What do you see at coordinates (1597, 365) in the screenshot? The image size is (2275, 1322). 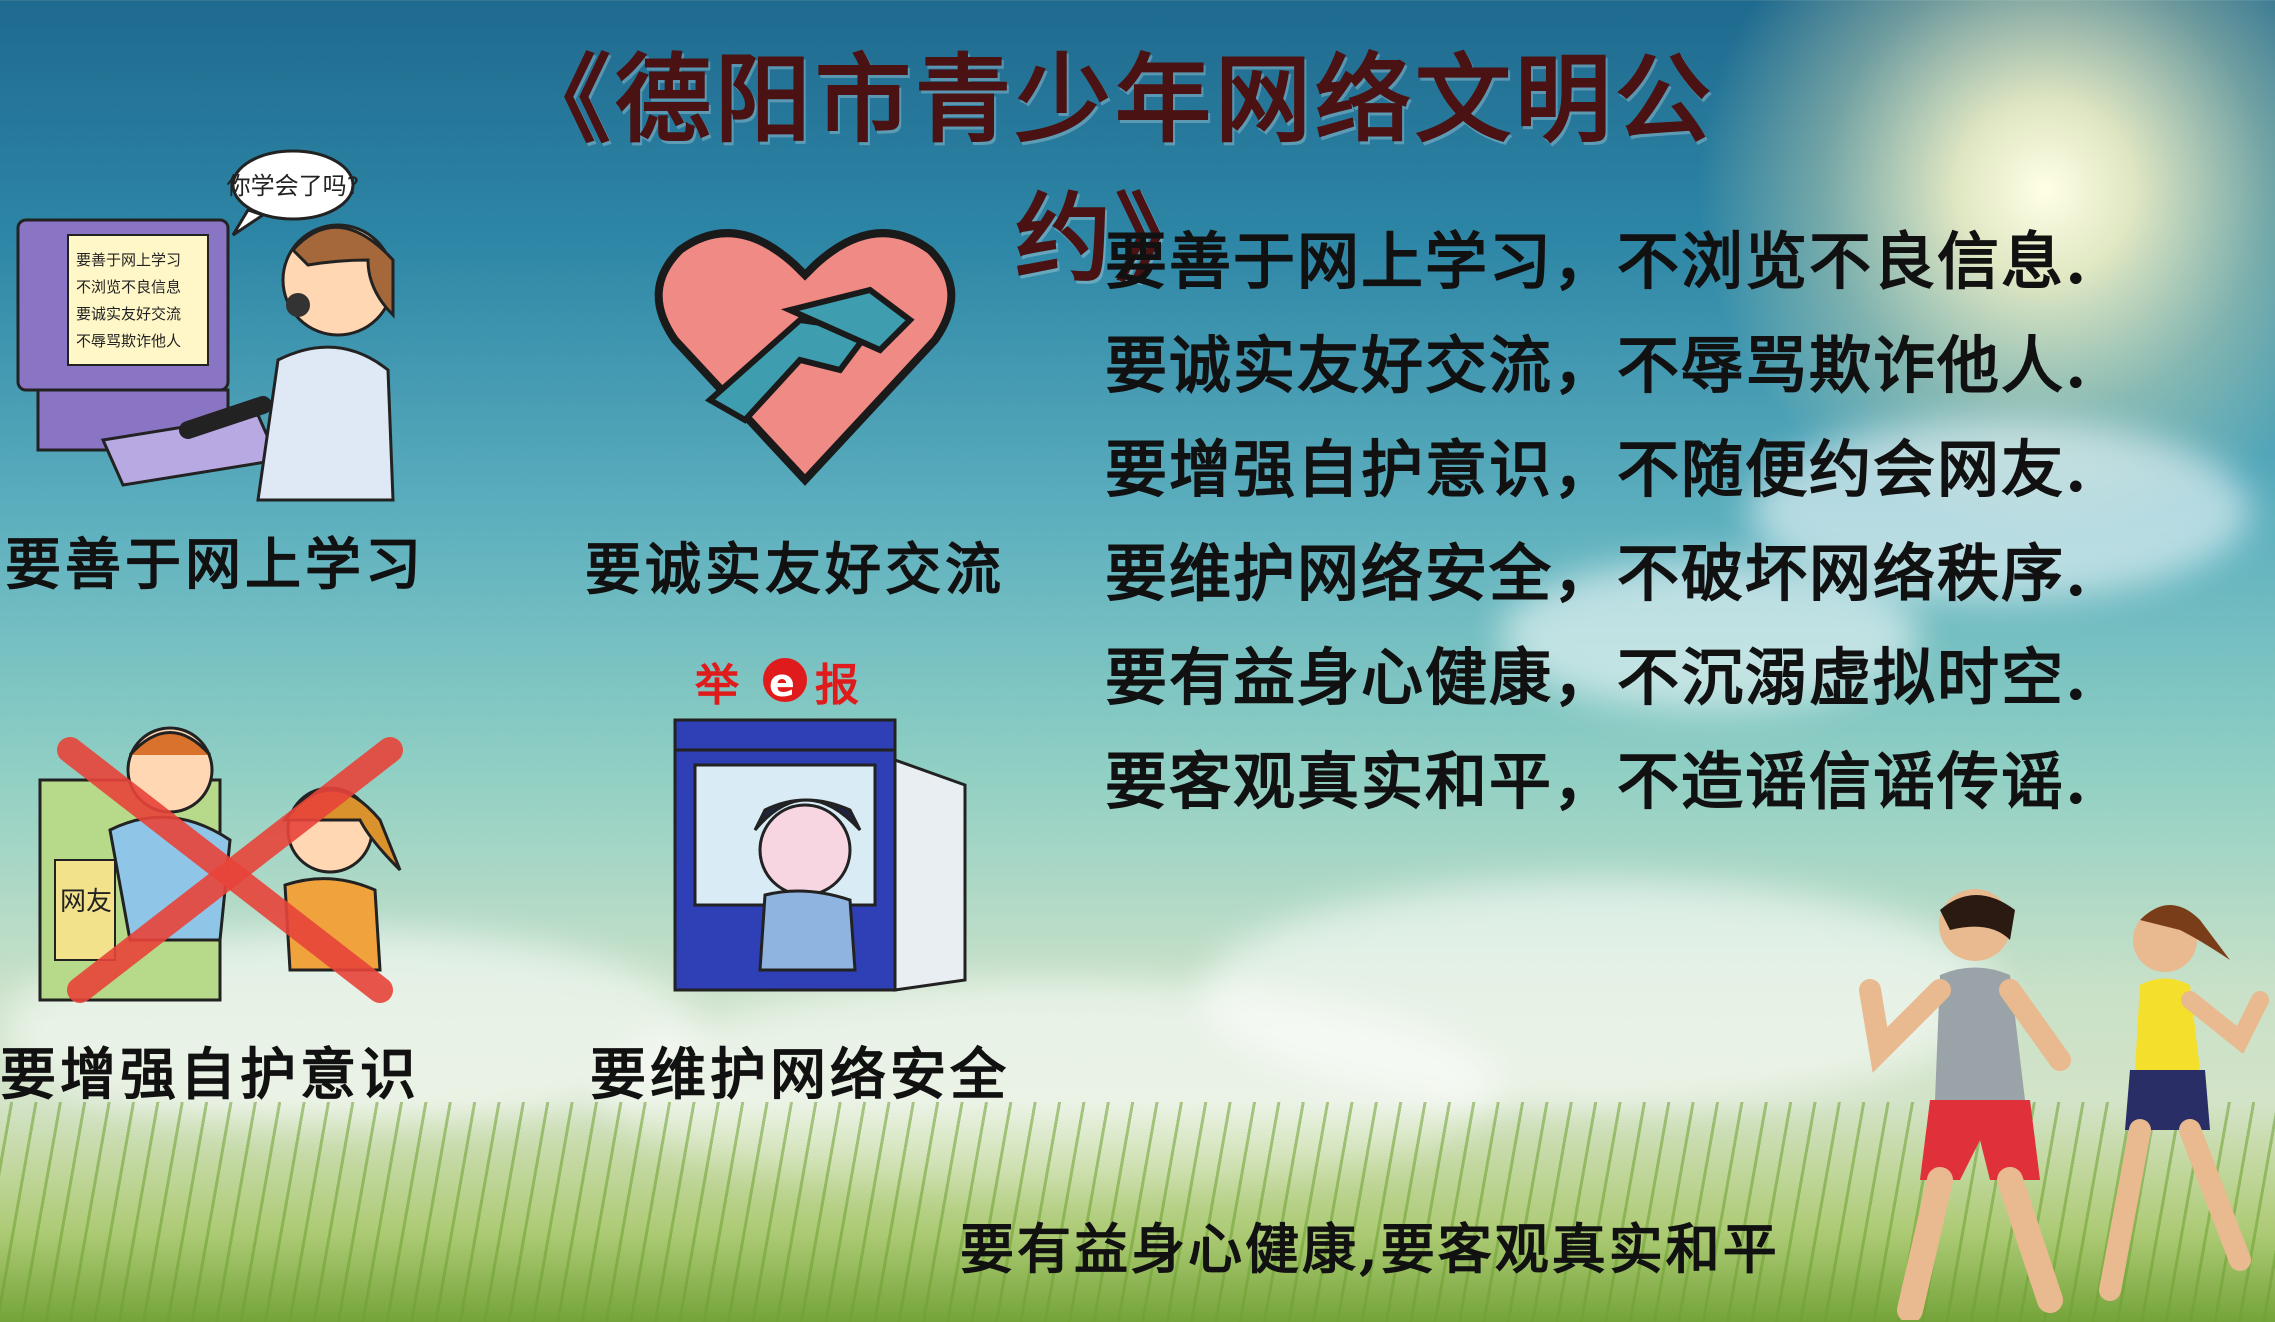 I see `rule-item: 要诚实友好交流，不辱骂欺诈他人.` at bounding box center [1597, 365].